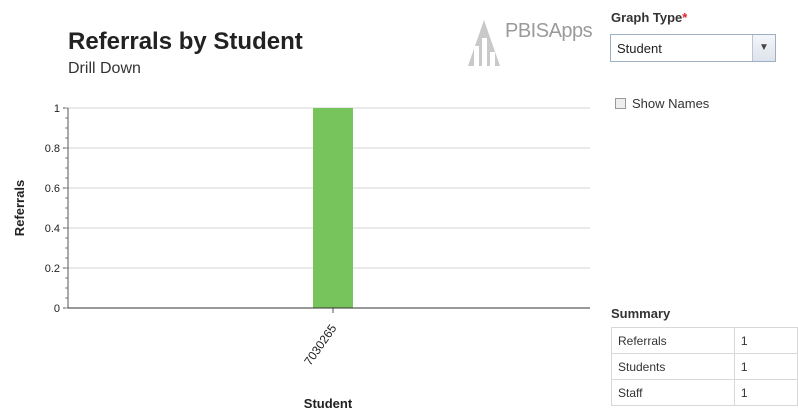  Describe the element at coordinates (52, 149) in the screenshot. I see `y-tick-label: 0.8` at that location.